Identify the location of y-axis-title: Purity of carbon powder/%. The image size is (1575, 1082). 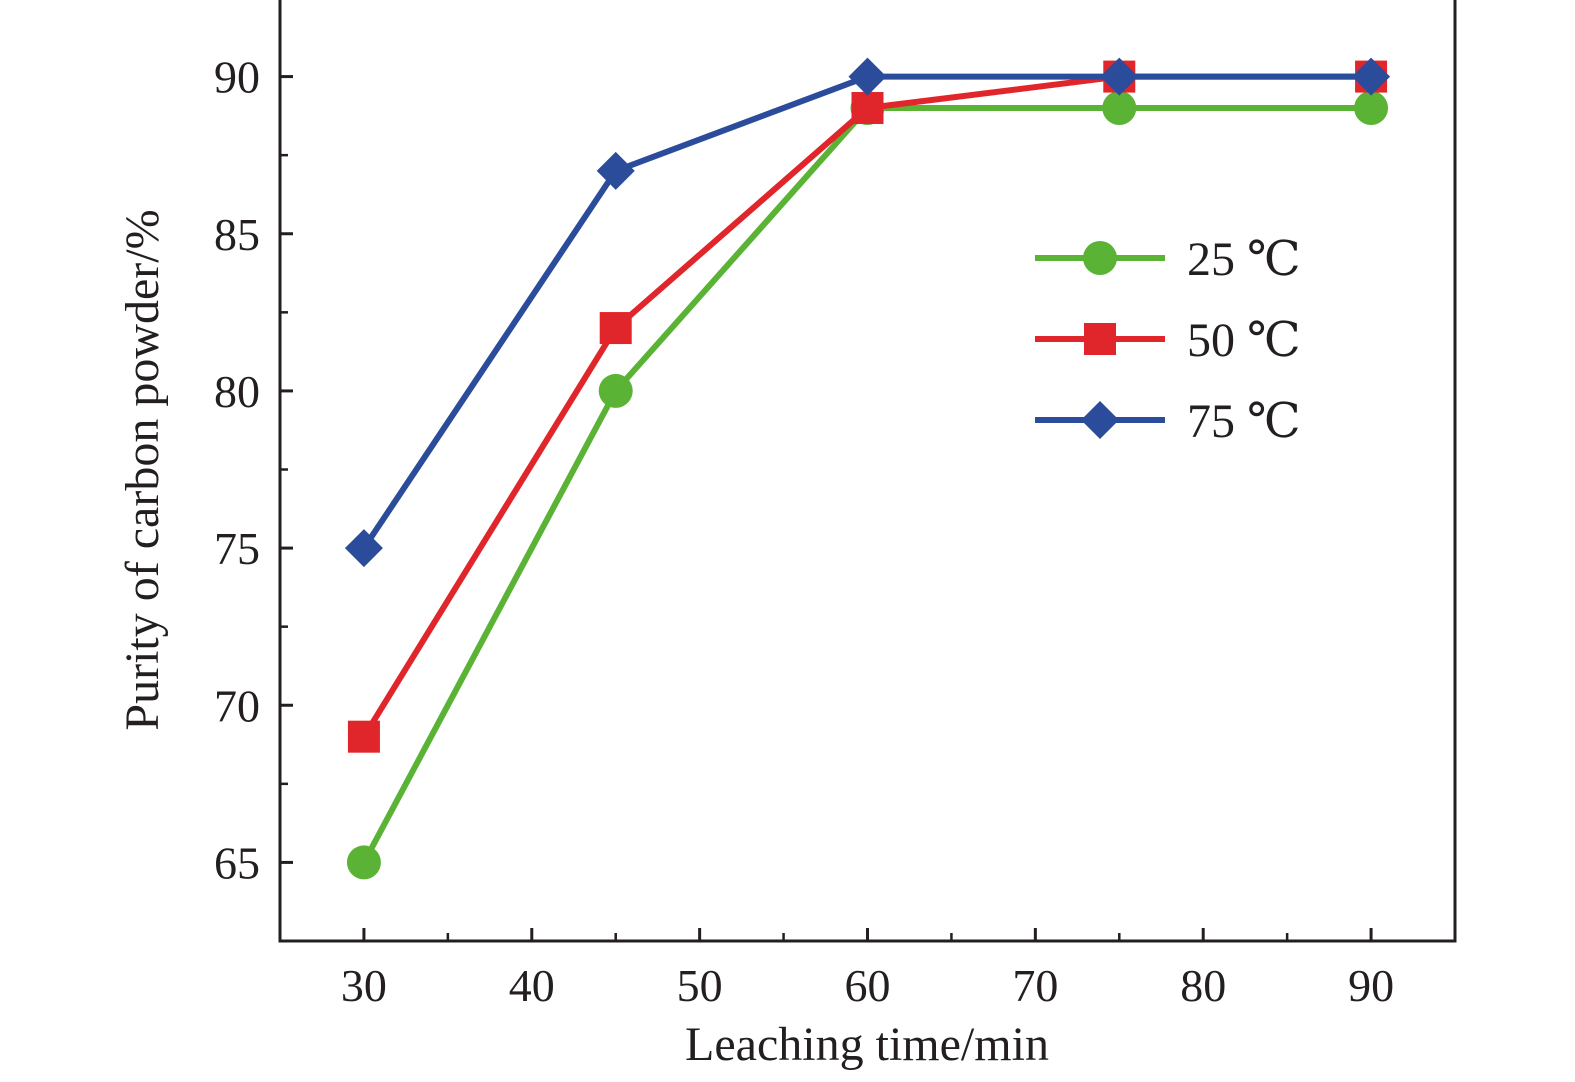
(142, 469).